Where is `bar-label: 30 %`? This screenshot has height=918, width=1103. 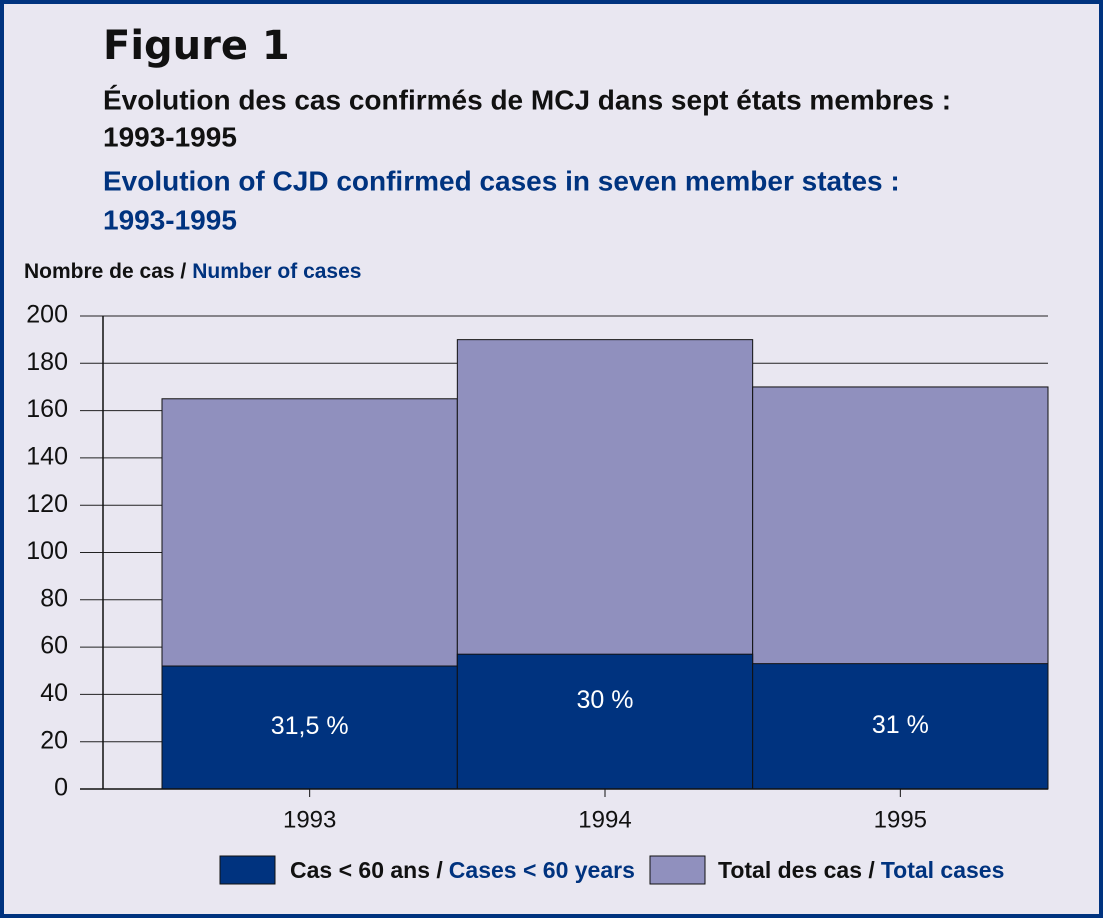
bar-label: 30 % is located at coordinates (605, 700).